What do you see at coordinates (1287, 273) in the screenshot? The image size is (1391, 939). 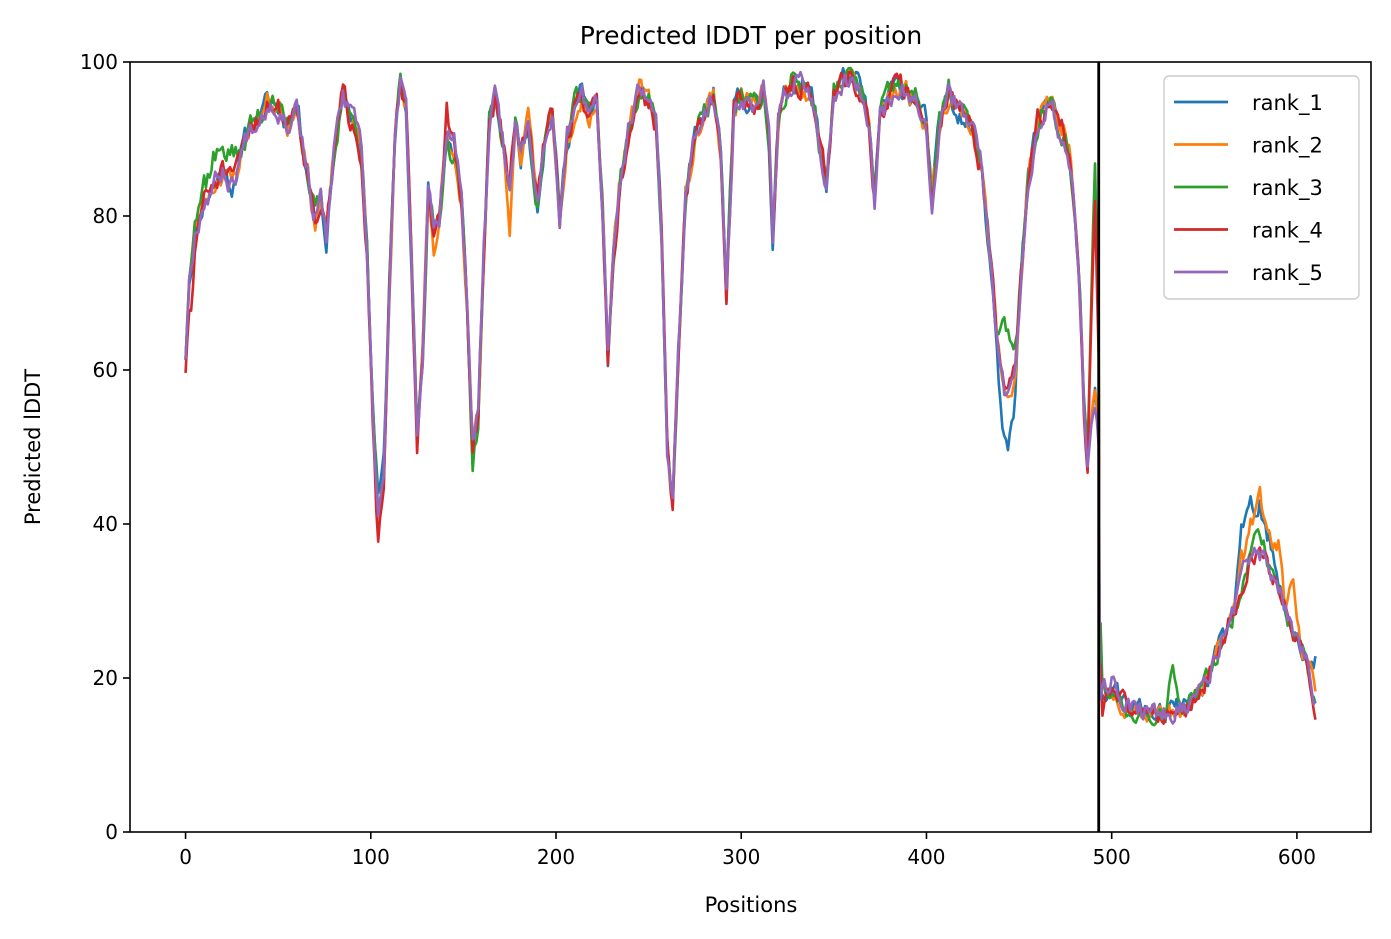 I see `legend-label-rank_5: rank_5` at bounding box center [1287, 273].